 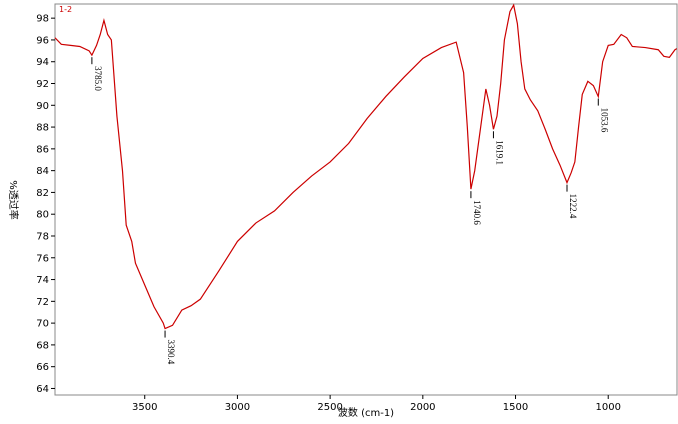 What do you see at coordinates (42, 302) in the screenshot?
I see `y-tick-label: 72` at bounding box center [42, 302].